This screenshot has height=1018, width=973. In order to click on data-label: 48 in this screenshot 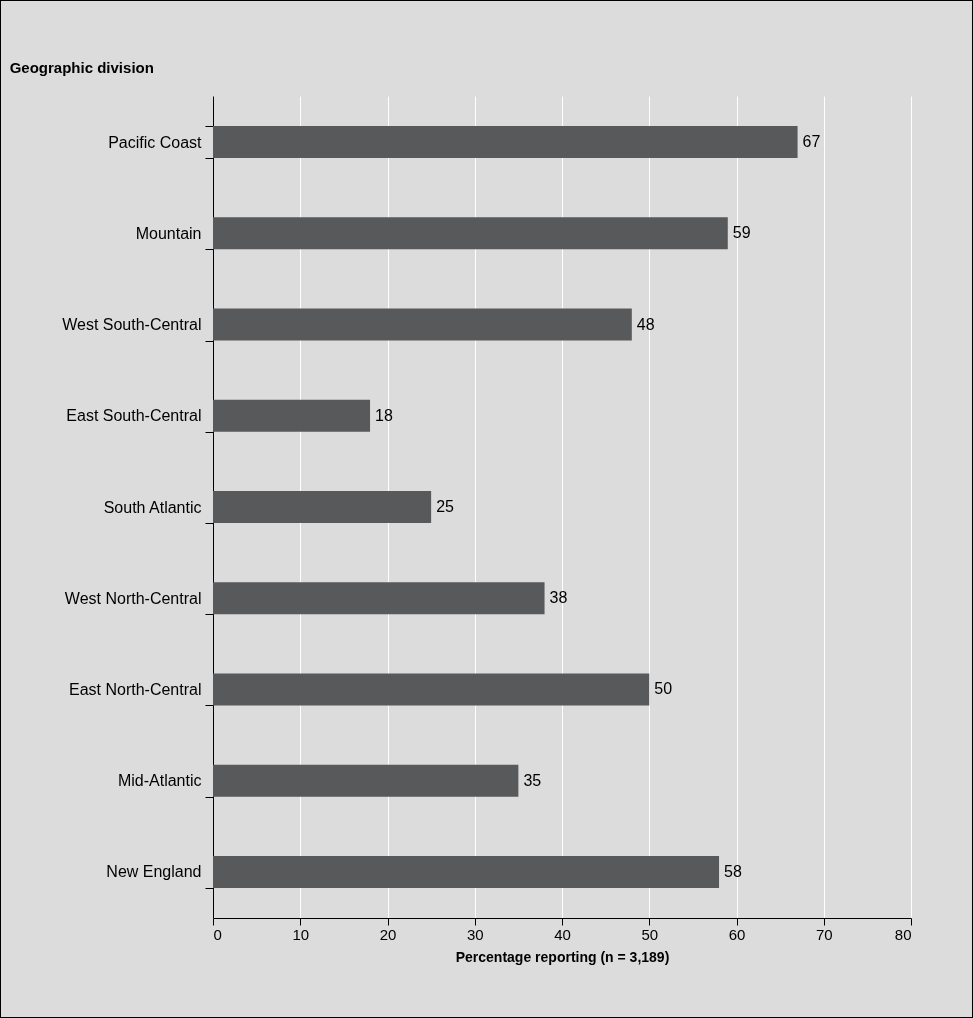, I will do `click(645, 324)`.